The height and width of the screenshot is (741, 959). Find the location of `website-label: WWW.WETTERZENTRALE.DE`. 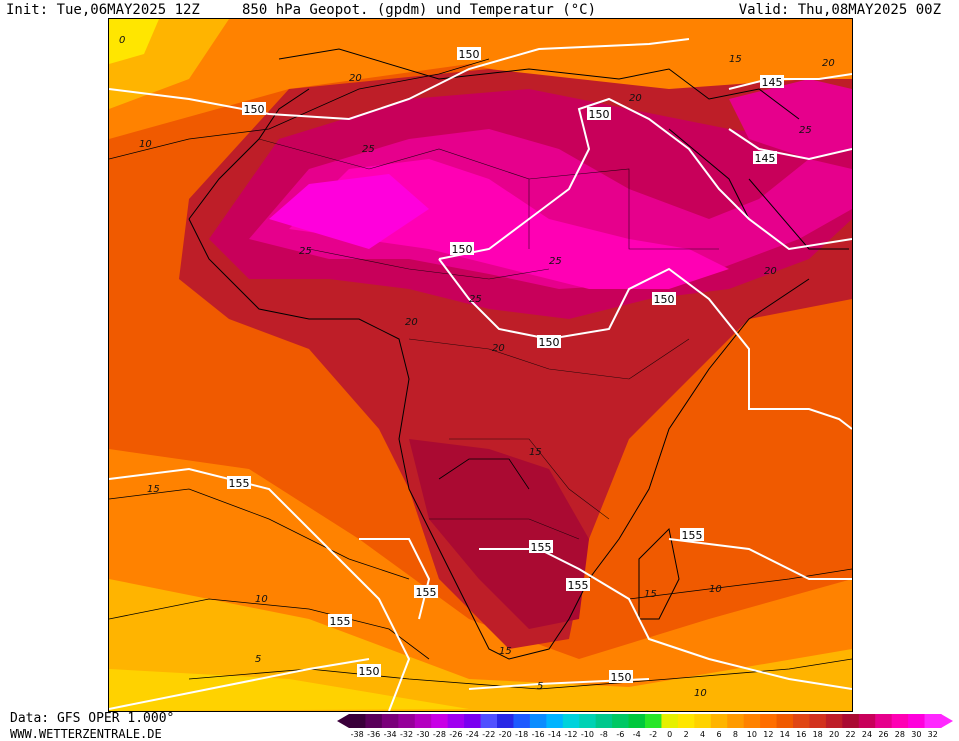

website-label: WWW.WETTERZENTRALE.DE is located at coordinates (86, 734).